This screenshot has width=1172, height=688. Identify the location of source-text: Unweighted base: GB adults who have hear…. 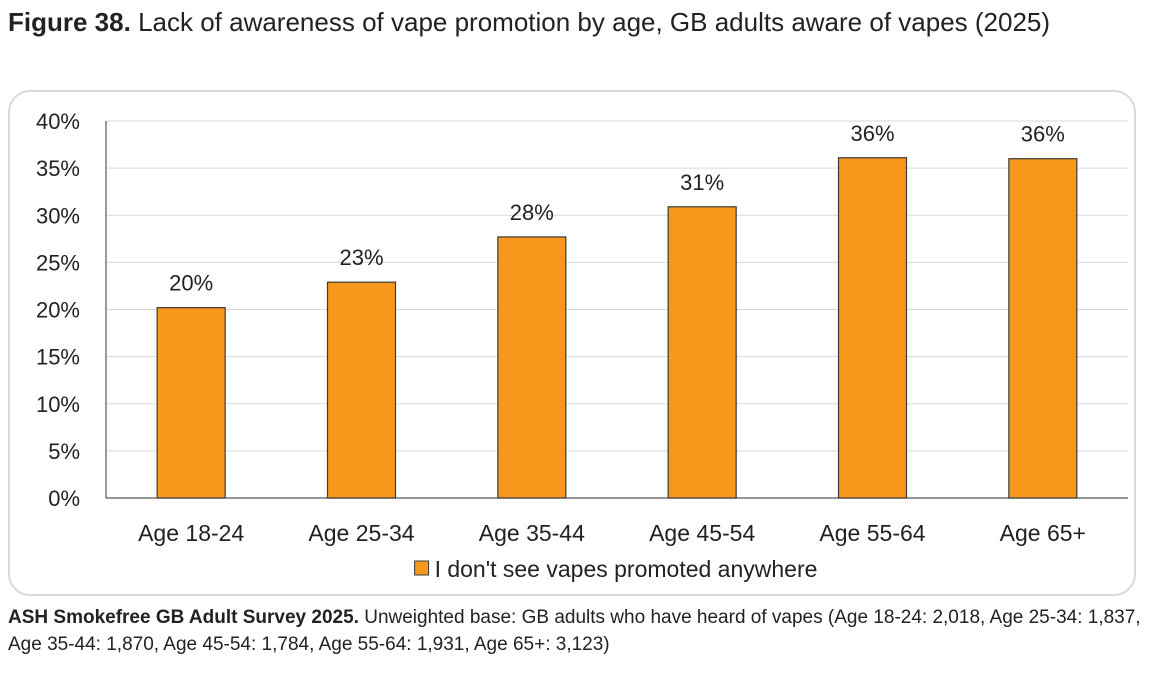
(574, 631).